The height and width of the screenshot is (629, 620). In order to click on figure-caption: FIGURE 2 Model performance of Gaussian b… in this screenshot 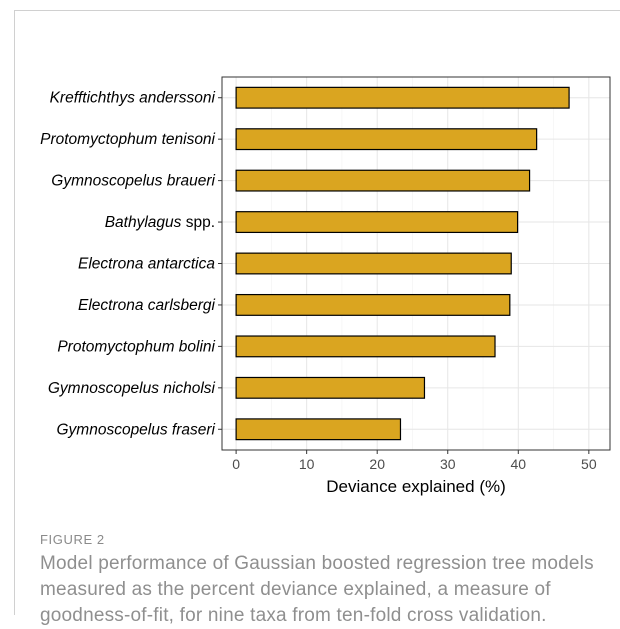, I will do `click(325, 580)`.